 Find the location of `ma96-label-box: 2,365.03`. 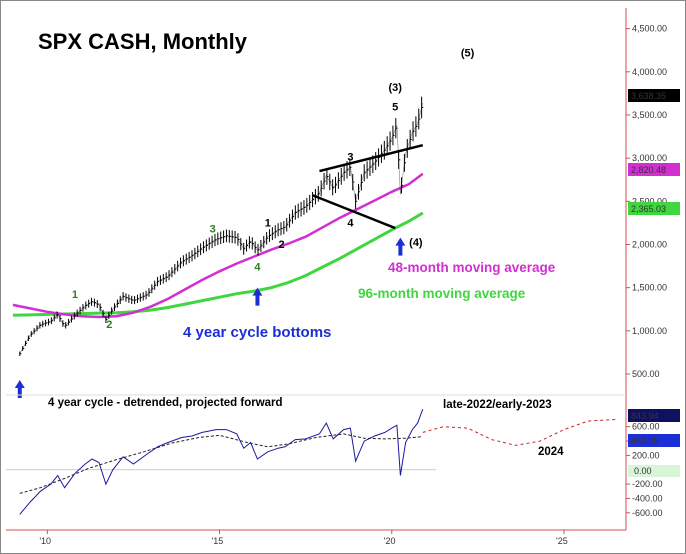

ma96-label-box: 2,365.03 is located at coordinates (654, 208).